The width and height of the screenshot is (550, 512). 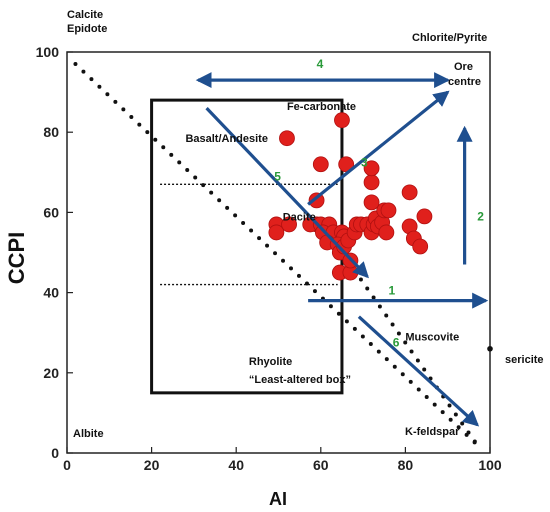 What do you see at coordinates (278, 499) in the screenshot?
I see `x-axis-label: AI` at bounding box center [278, 499].